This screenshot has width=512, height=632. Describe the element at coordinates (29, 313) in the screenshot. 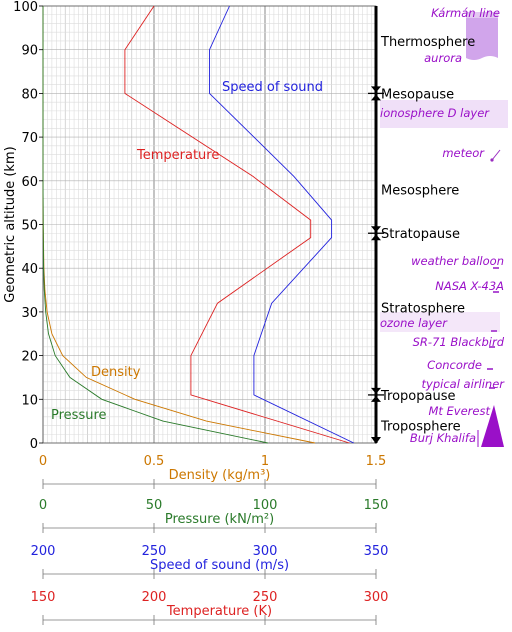

I see `y-tick-label: 30` at that location.